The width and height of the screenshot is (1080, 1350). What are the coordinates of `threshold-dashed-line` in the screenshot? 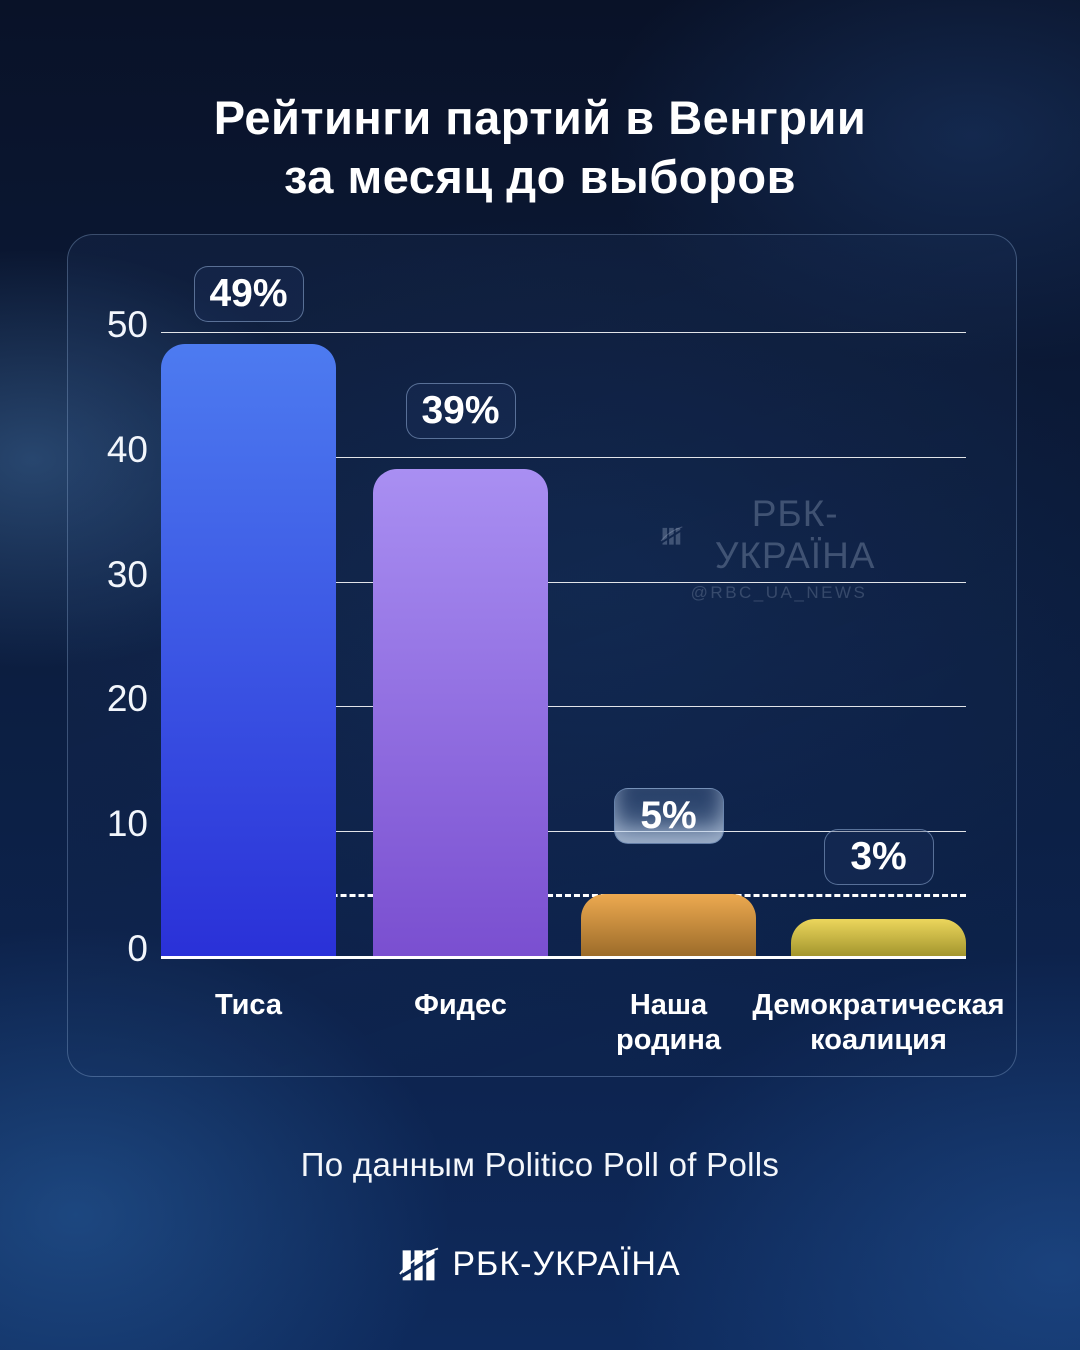 It's located at (563, 895).